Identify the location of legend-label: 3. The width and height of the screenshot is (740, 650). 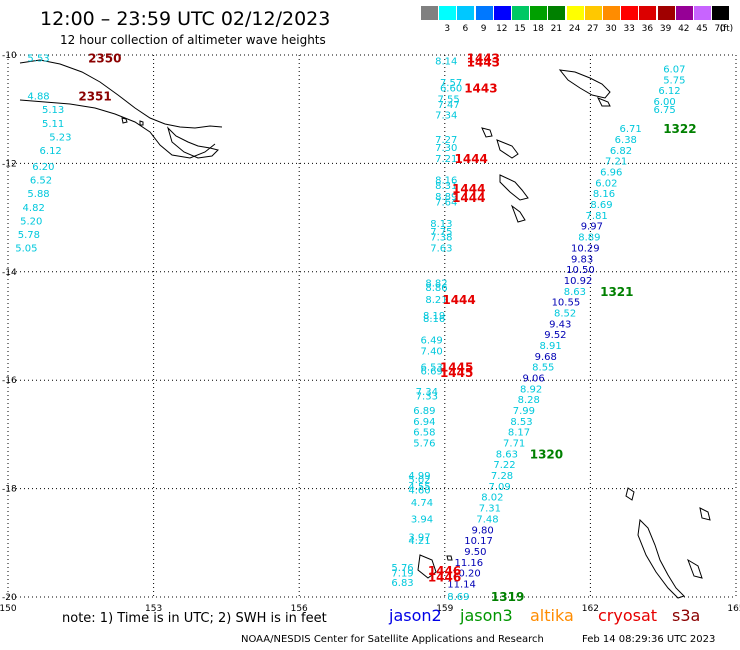
(447, 29).